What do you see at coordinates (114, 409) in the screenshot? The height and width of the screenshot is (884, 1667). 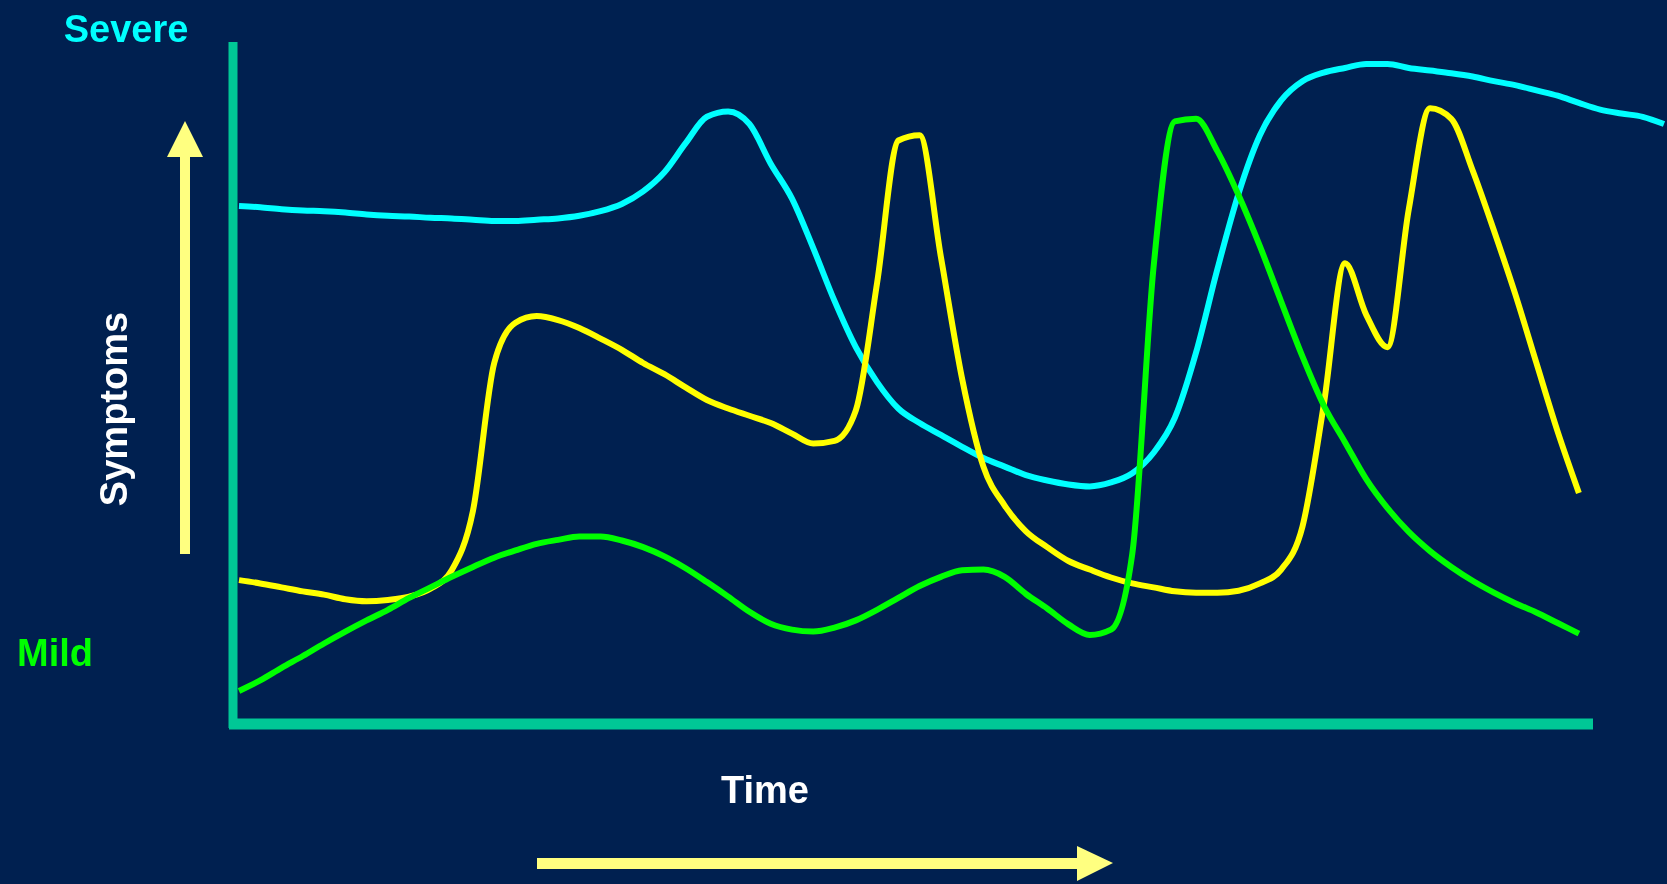 I see `y-axis-title: Symptoms` at bounding box center [114, 409].